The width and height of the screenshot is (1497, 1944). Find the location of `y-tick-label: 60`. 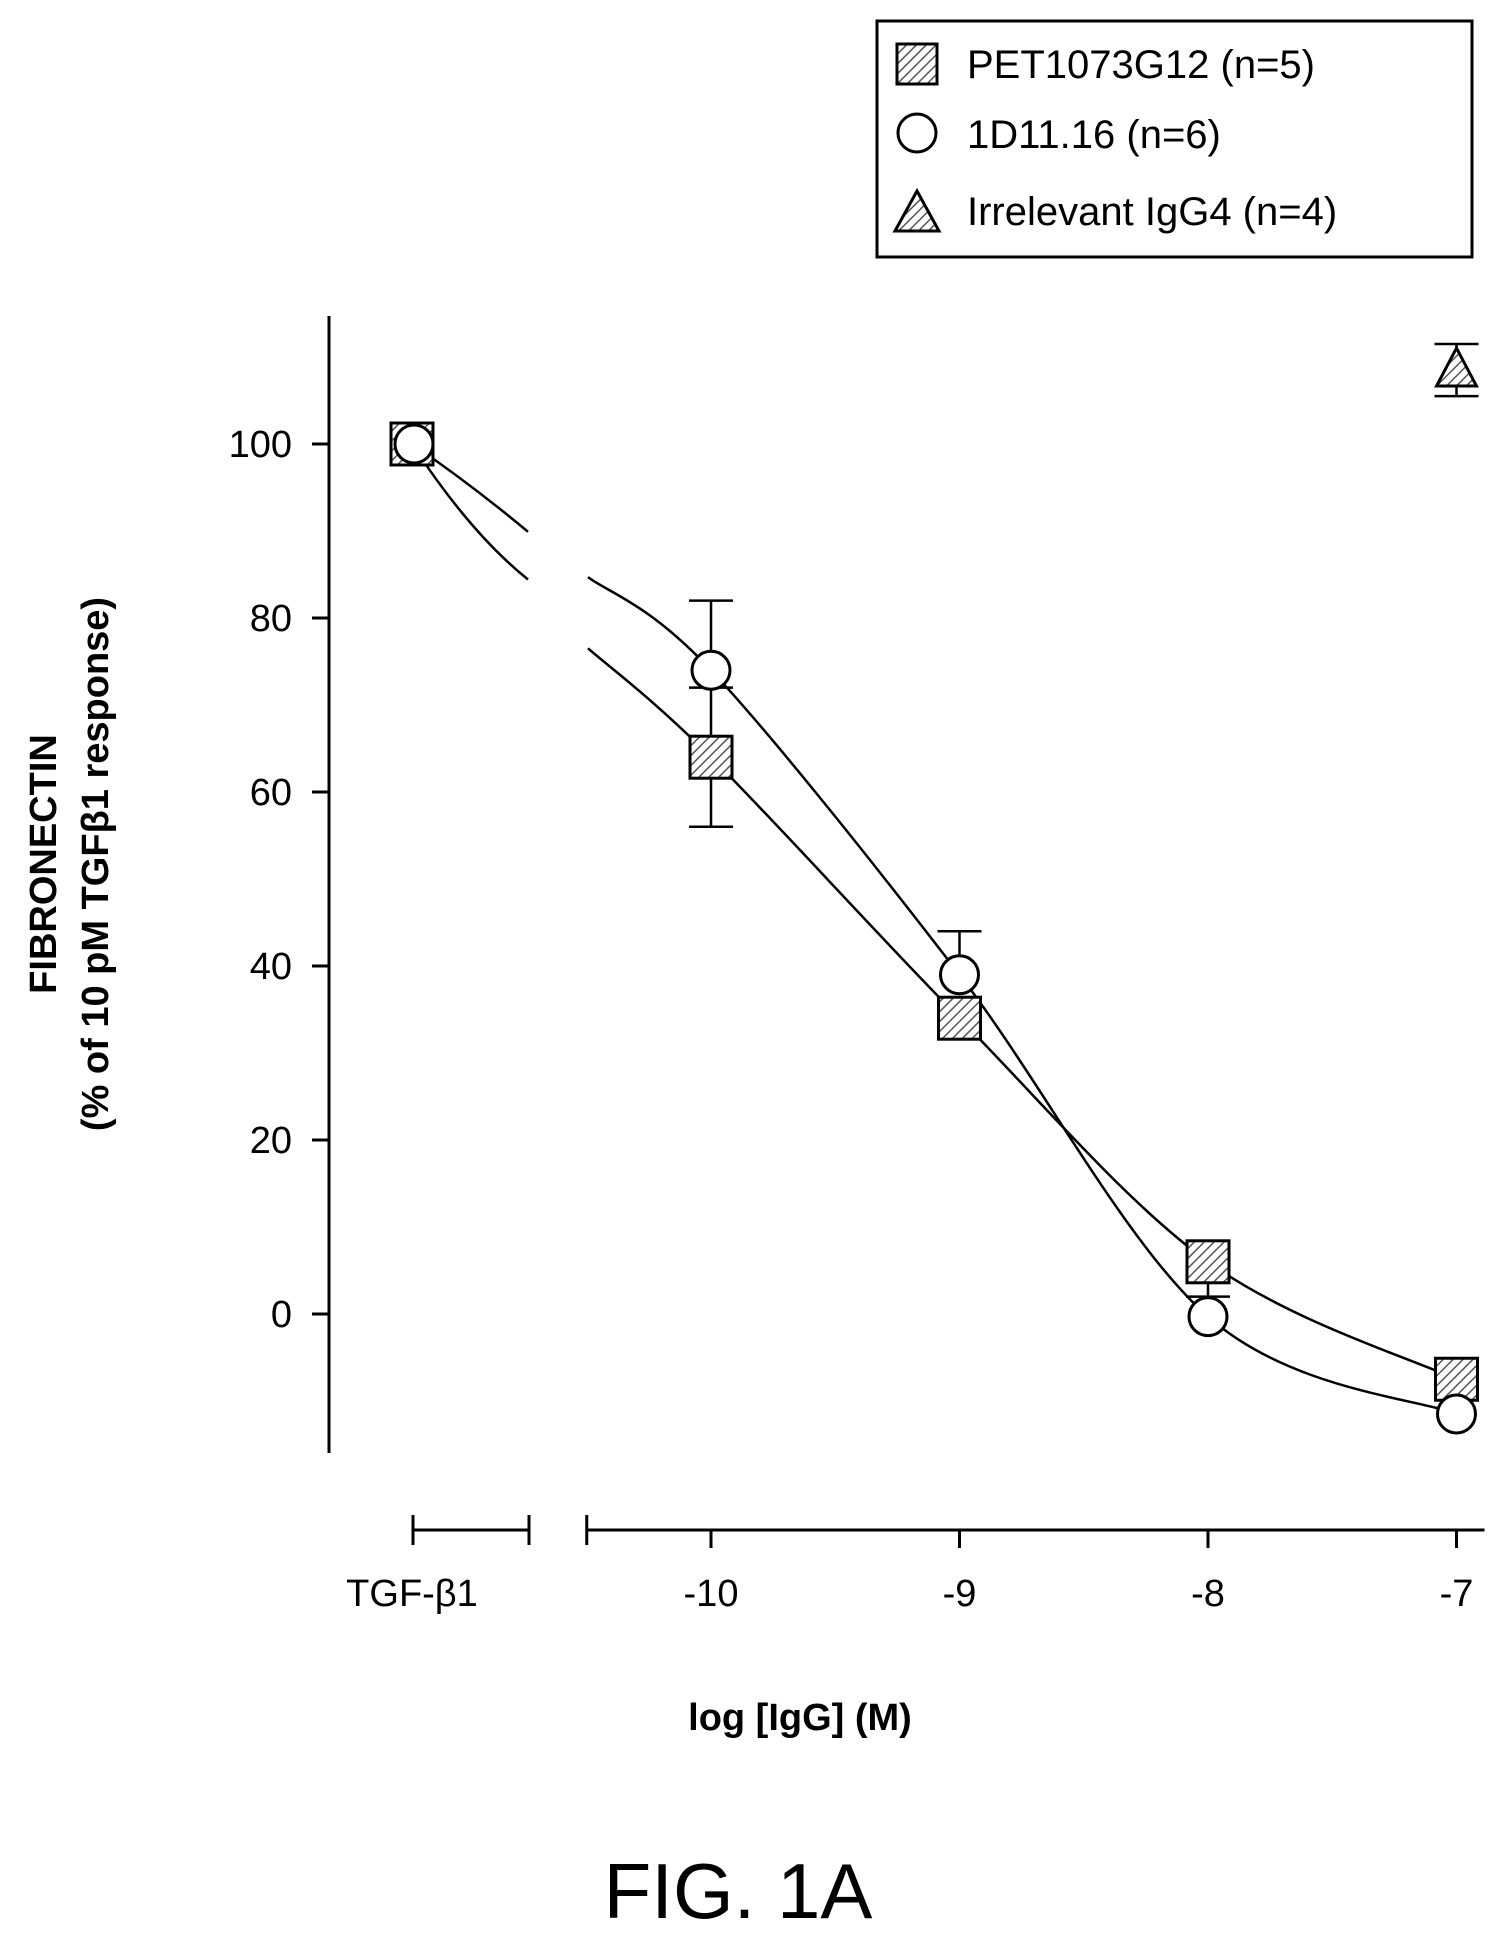

y-tick-label: 60 is located at coordinates (271, 793).